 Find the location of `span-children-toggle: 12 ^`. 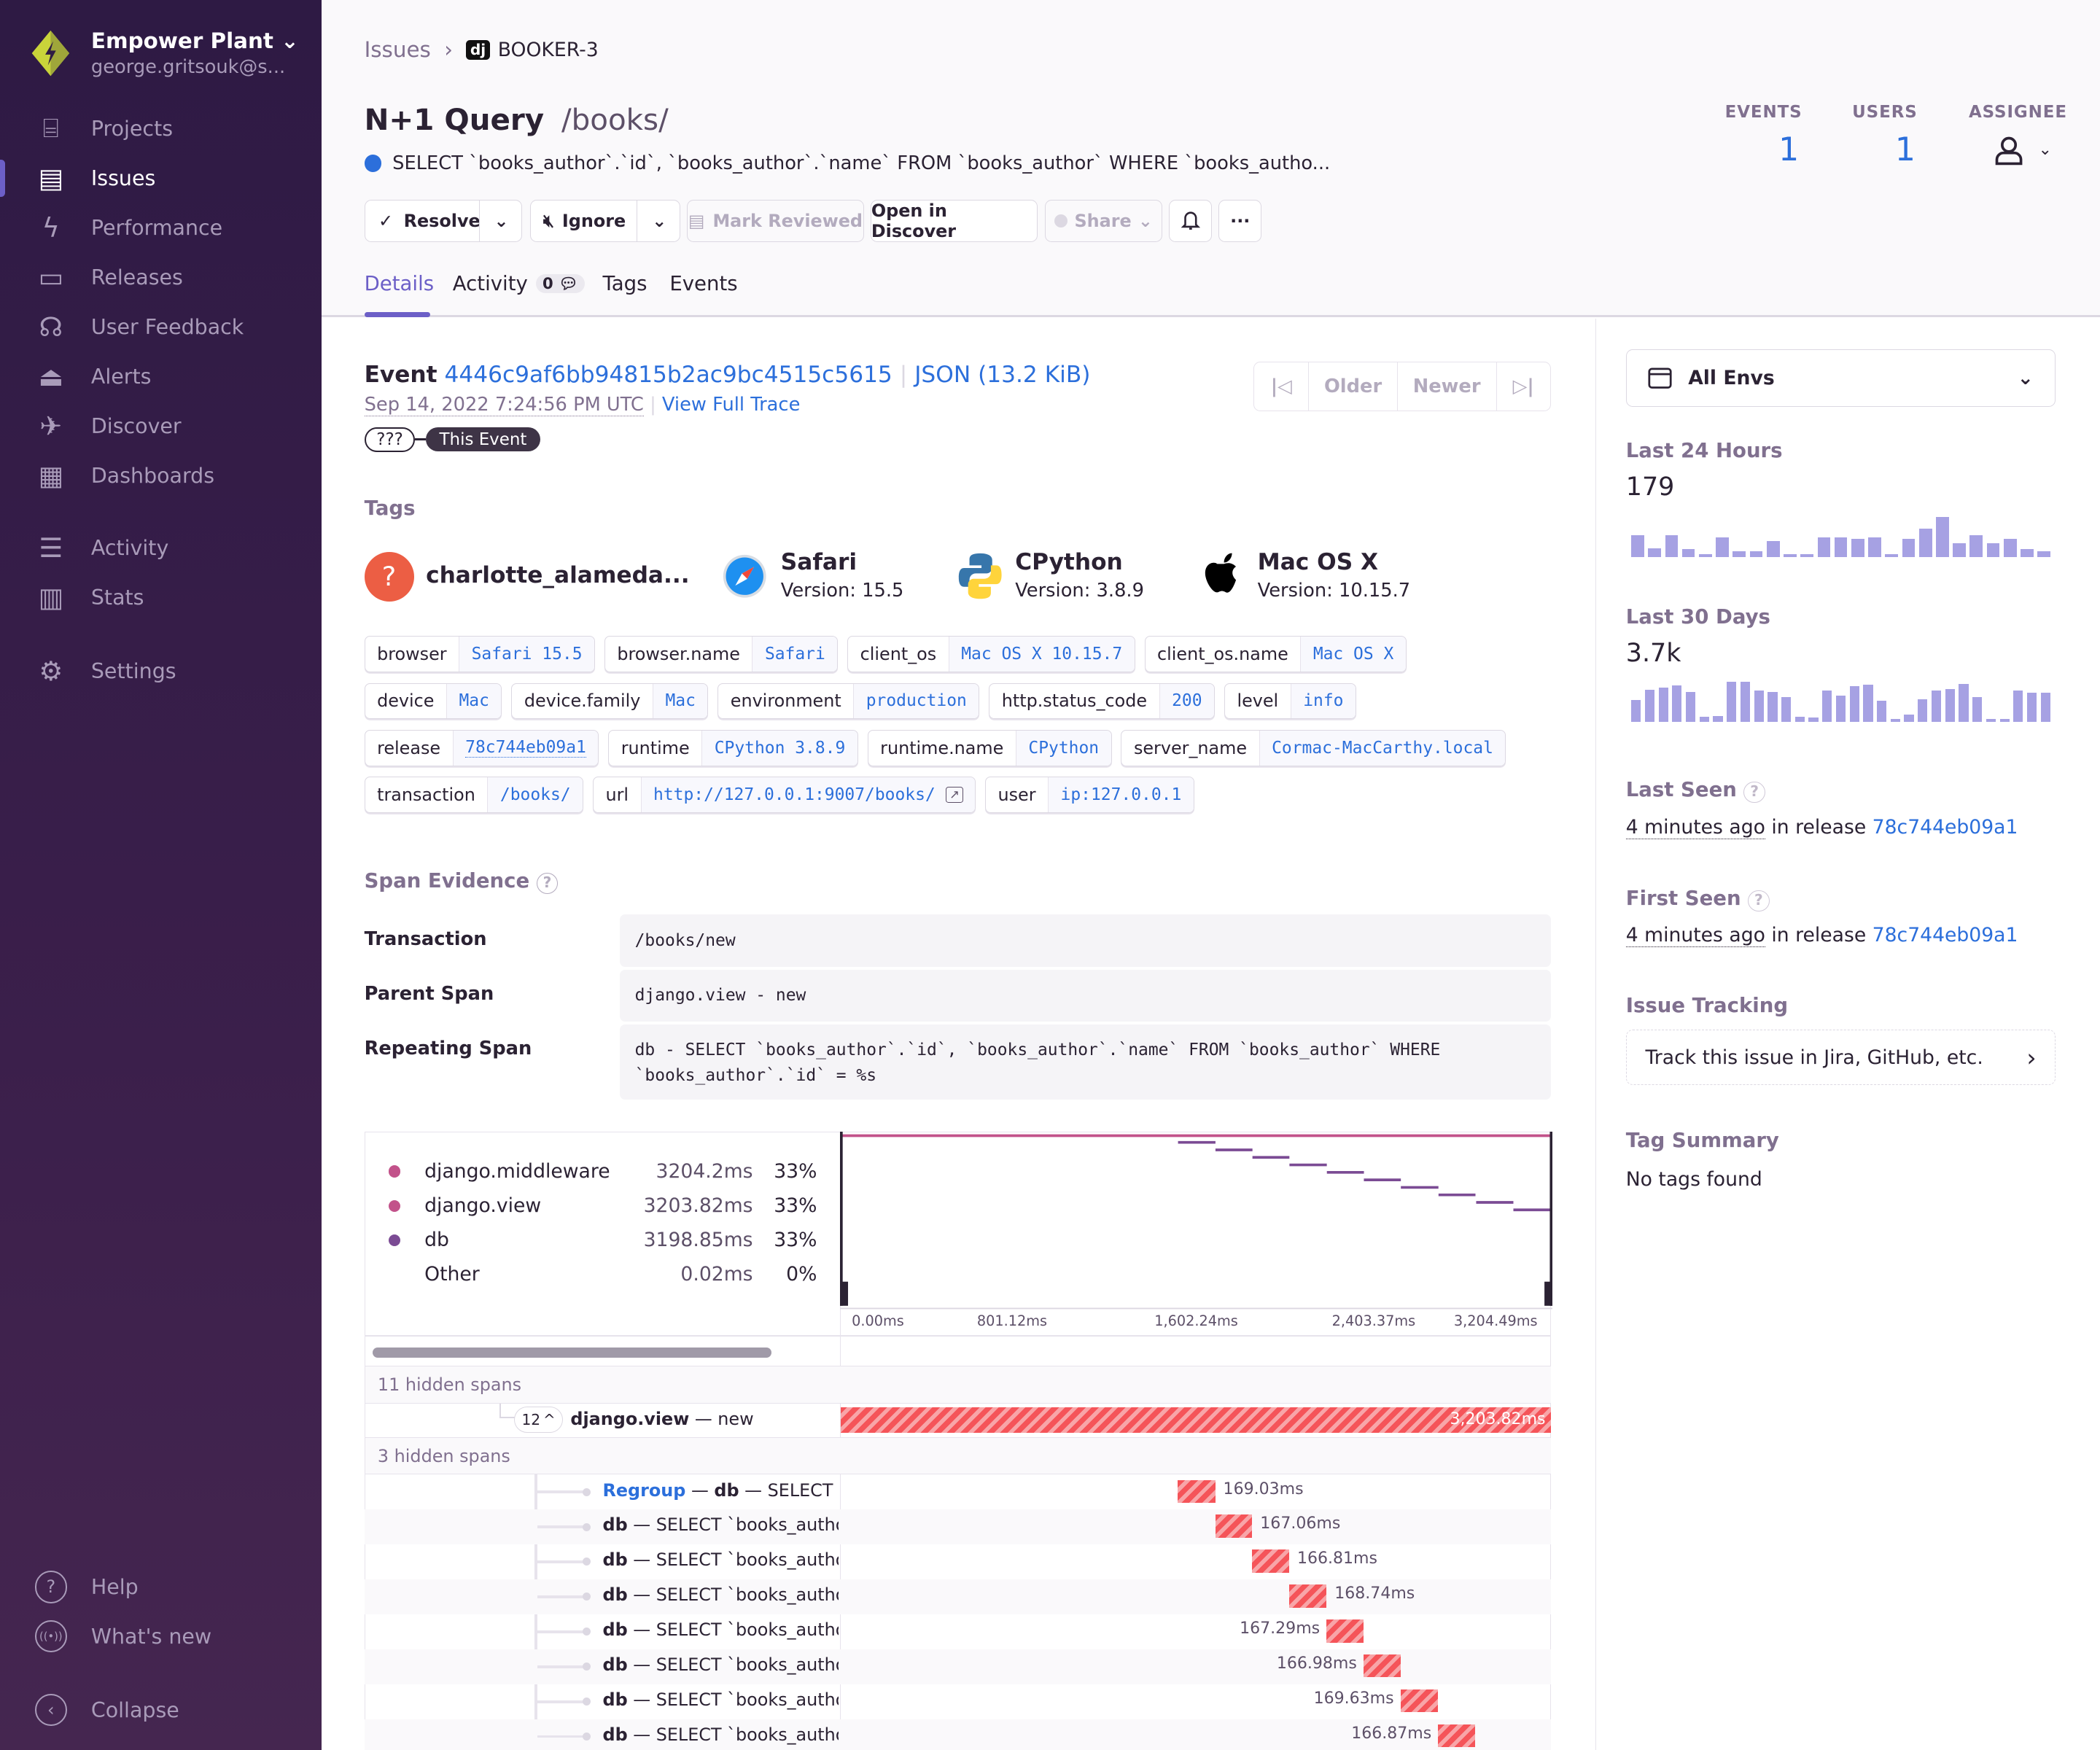

span-children-toggle: 12 ^ is located at coordinates (538, 1420).